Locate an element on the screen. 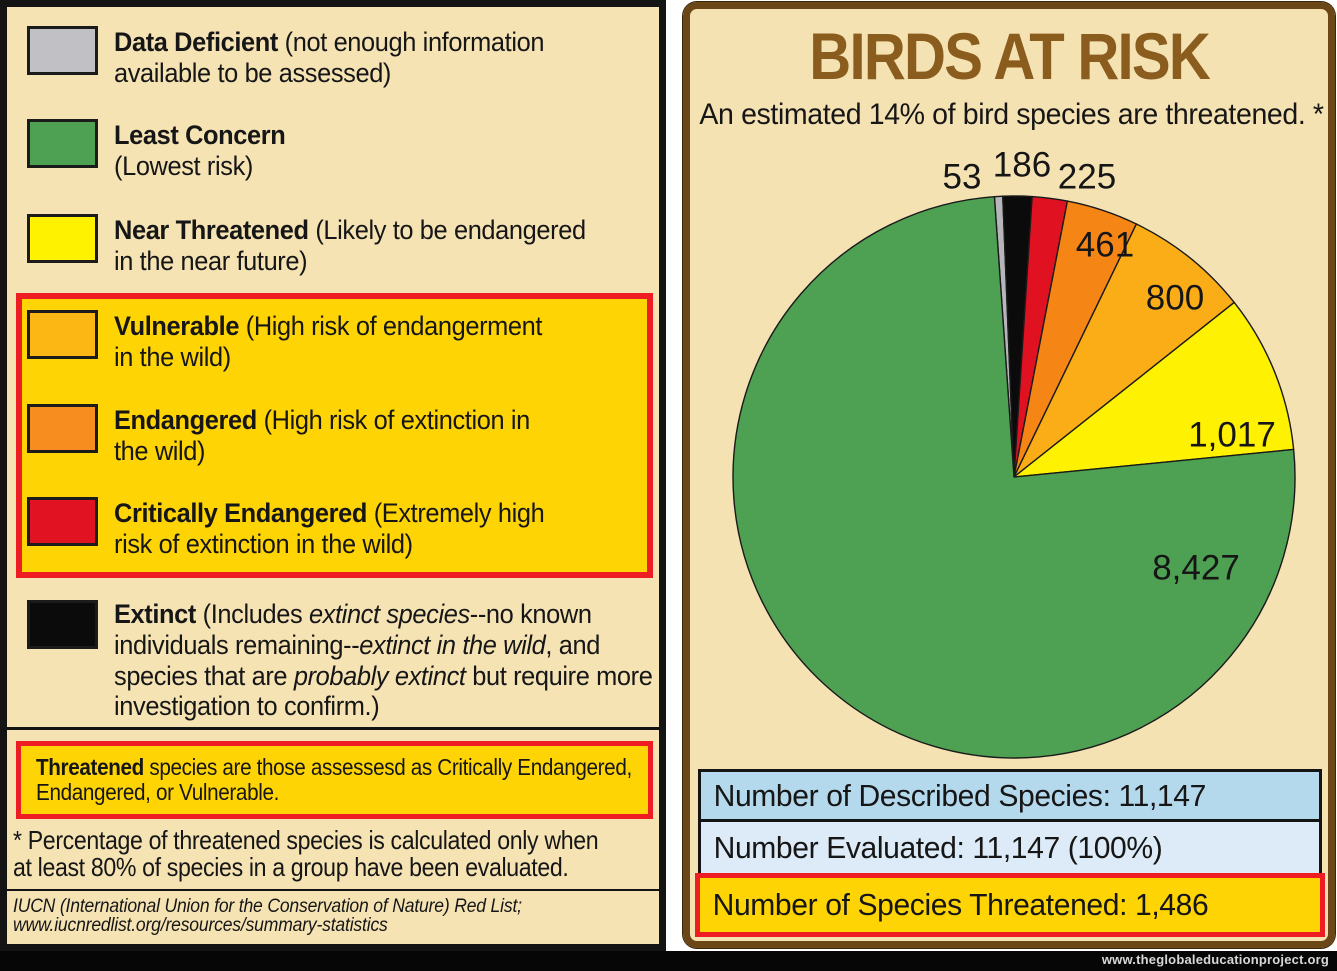 The image size is (1337, 971). legend-desc-italic: extinct in the wild is located at coordinates (452, 644).